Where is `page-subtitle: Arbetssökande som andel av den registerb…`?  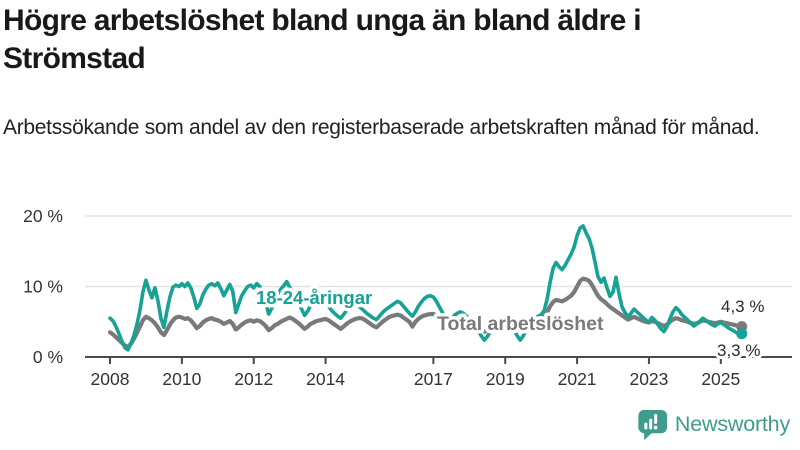 page-subtitle: Arbetssökande som andel av den registerb… is located at coordinates (381, 127).